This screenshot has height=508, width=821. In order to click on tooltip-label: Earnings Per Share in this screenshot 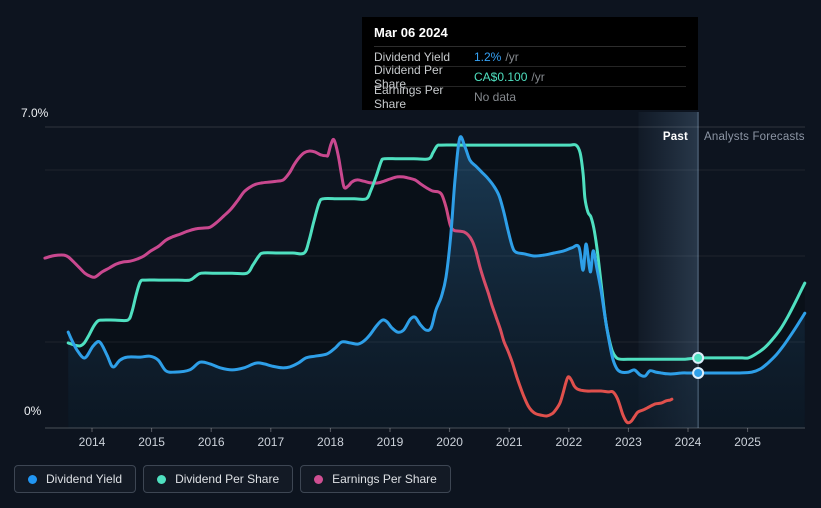, I will do `click(409, 96)`.